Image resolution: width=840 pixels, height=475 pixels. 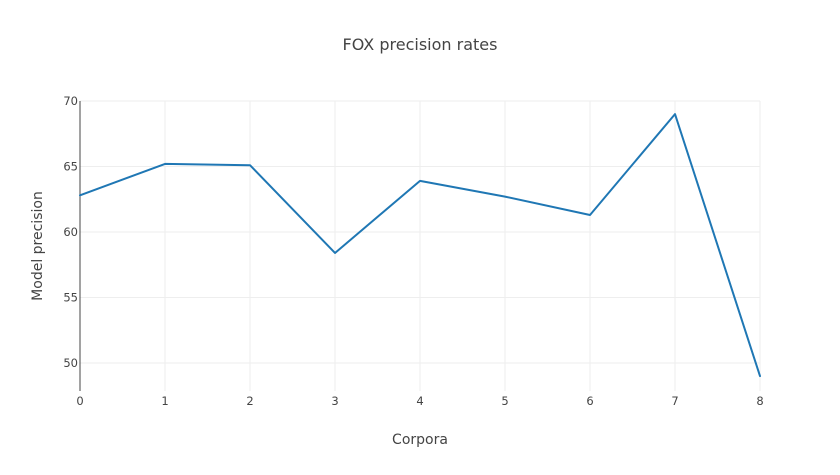 What do you see at coordinates (759, 401) in the screenshot?
I see `x-tick-label: 8` at bounding box center [759, 401].